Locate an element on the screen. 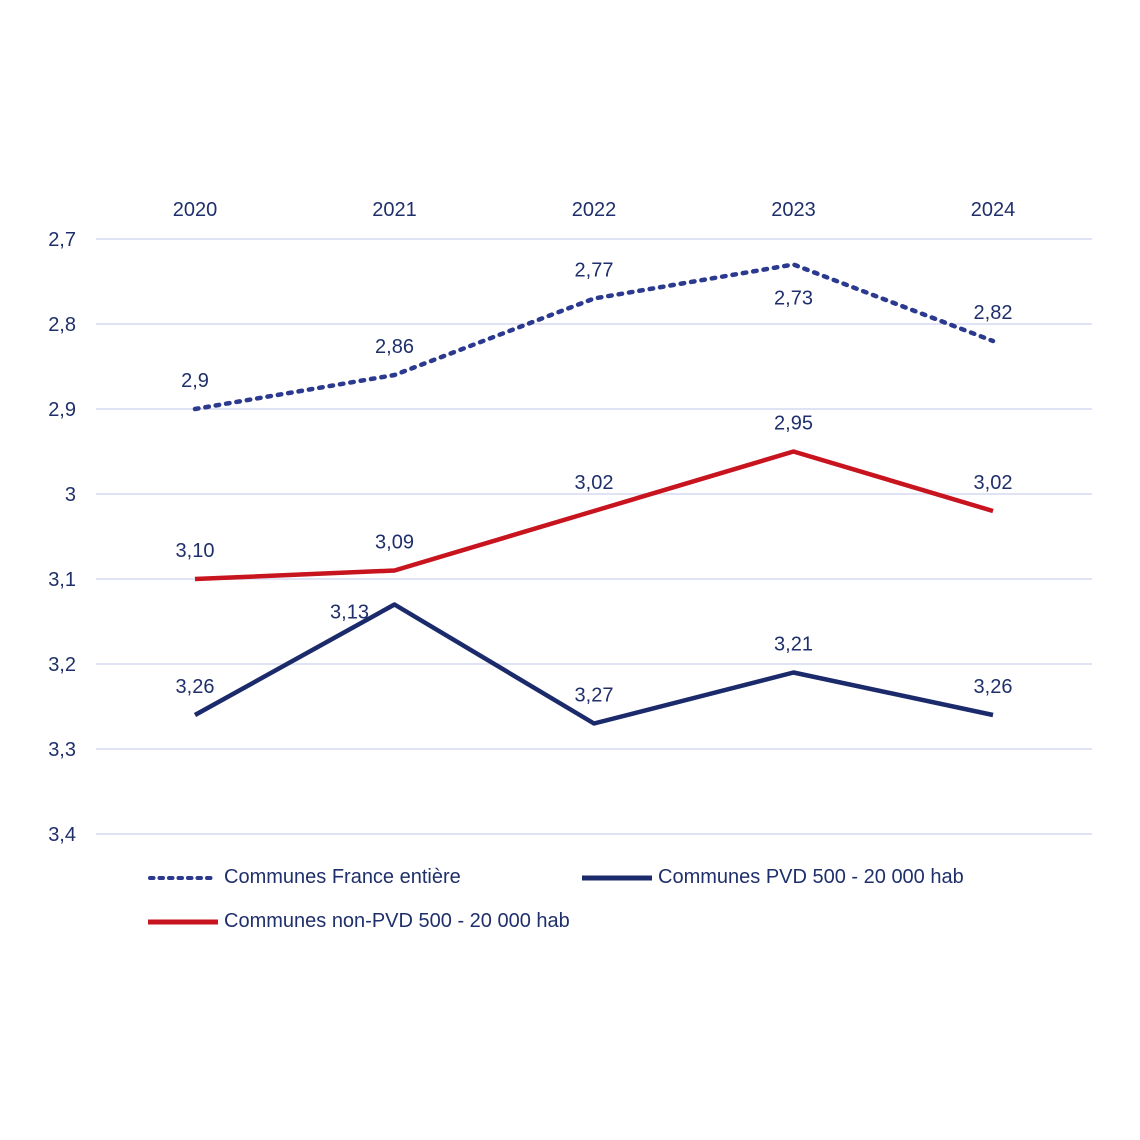  x-tick-label: 2022 is located at coordinates (594, 210).